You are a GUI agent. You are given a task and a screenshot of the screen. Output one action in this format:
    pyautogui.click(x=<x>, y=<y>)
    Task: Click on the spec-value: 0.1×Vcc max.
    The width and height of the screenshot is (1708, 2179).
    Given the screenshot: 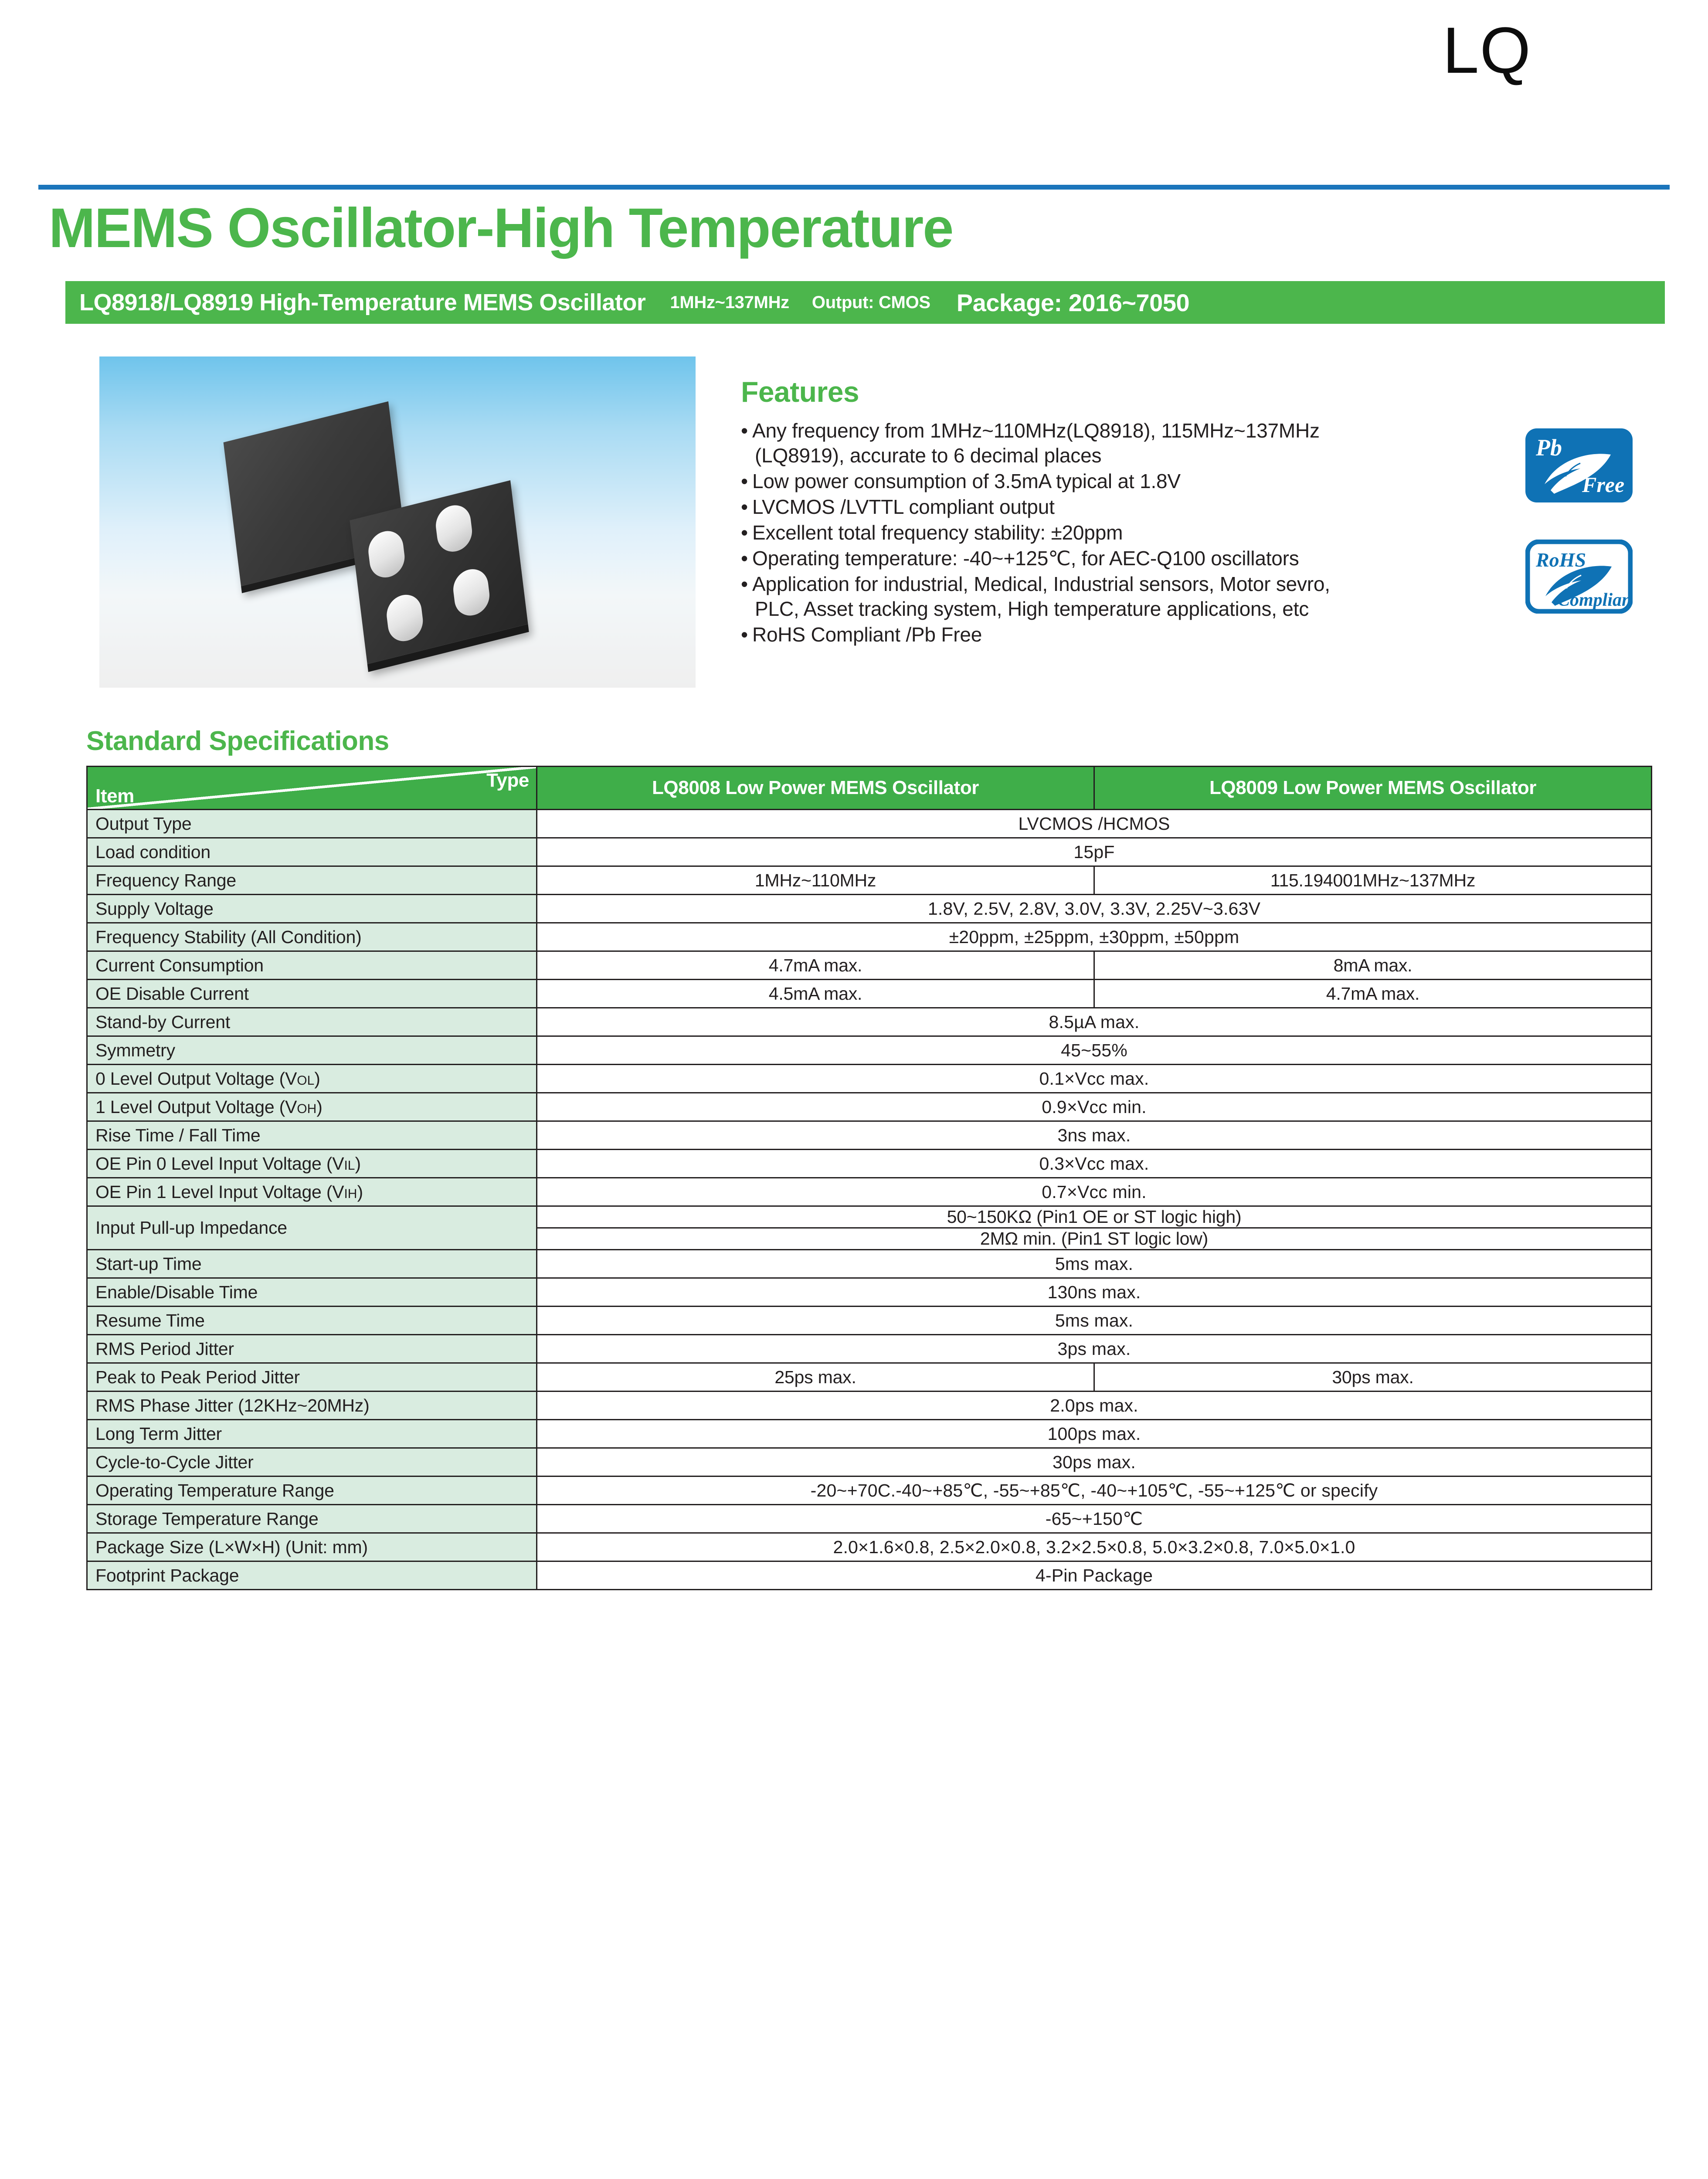 What is the action you would take?
    pyautogui.click(x=1094, y=1078)
    